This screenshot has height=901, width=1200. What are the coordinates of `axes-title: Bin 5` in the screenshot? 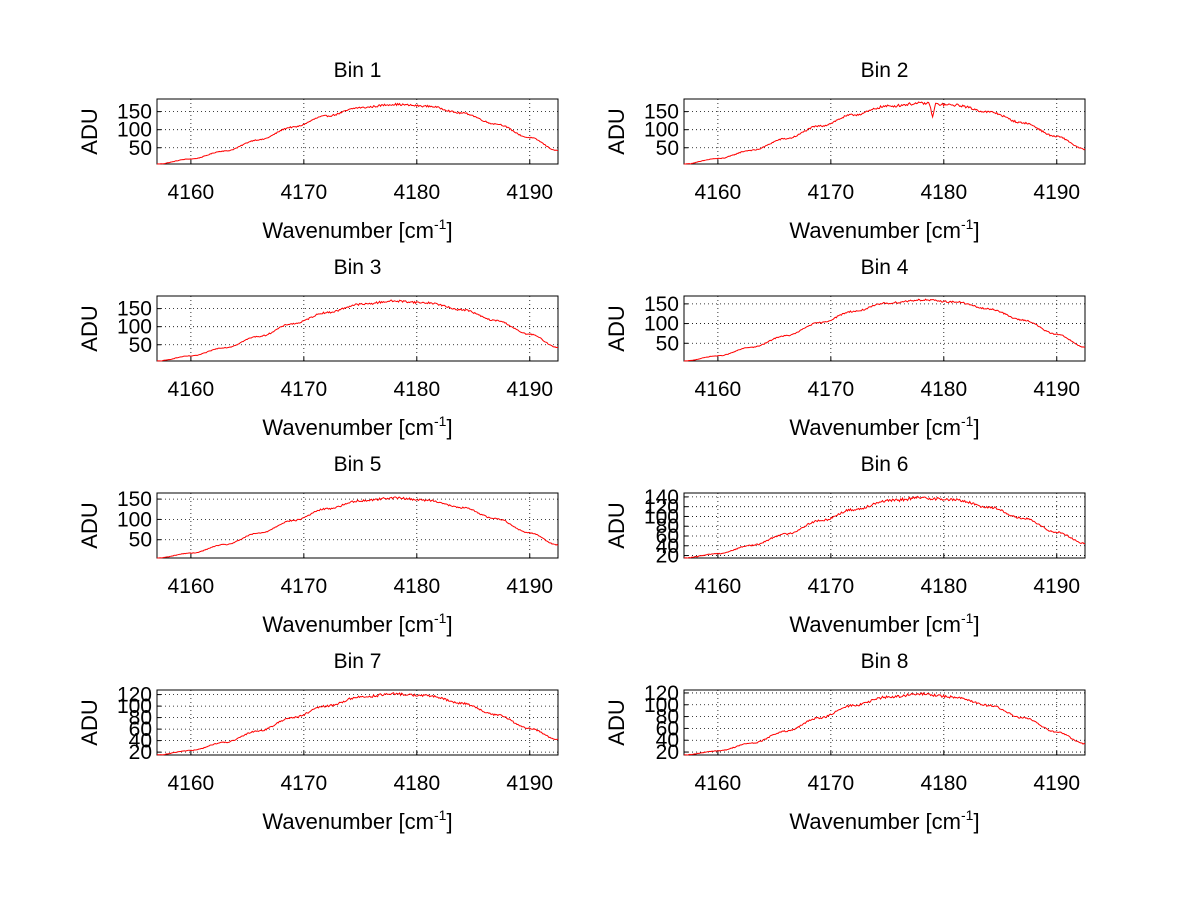 It's located at (358, 464).